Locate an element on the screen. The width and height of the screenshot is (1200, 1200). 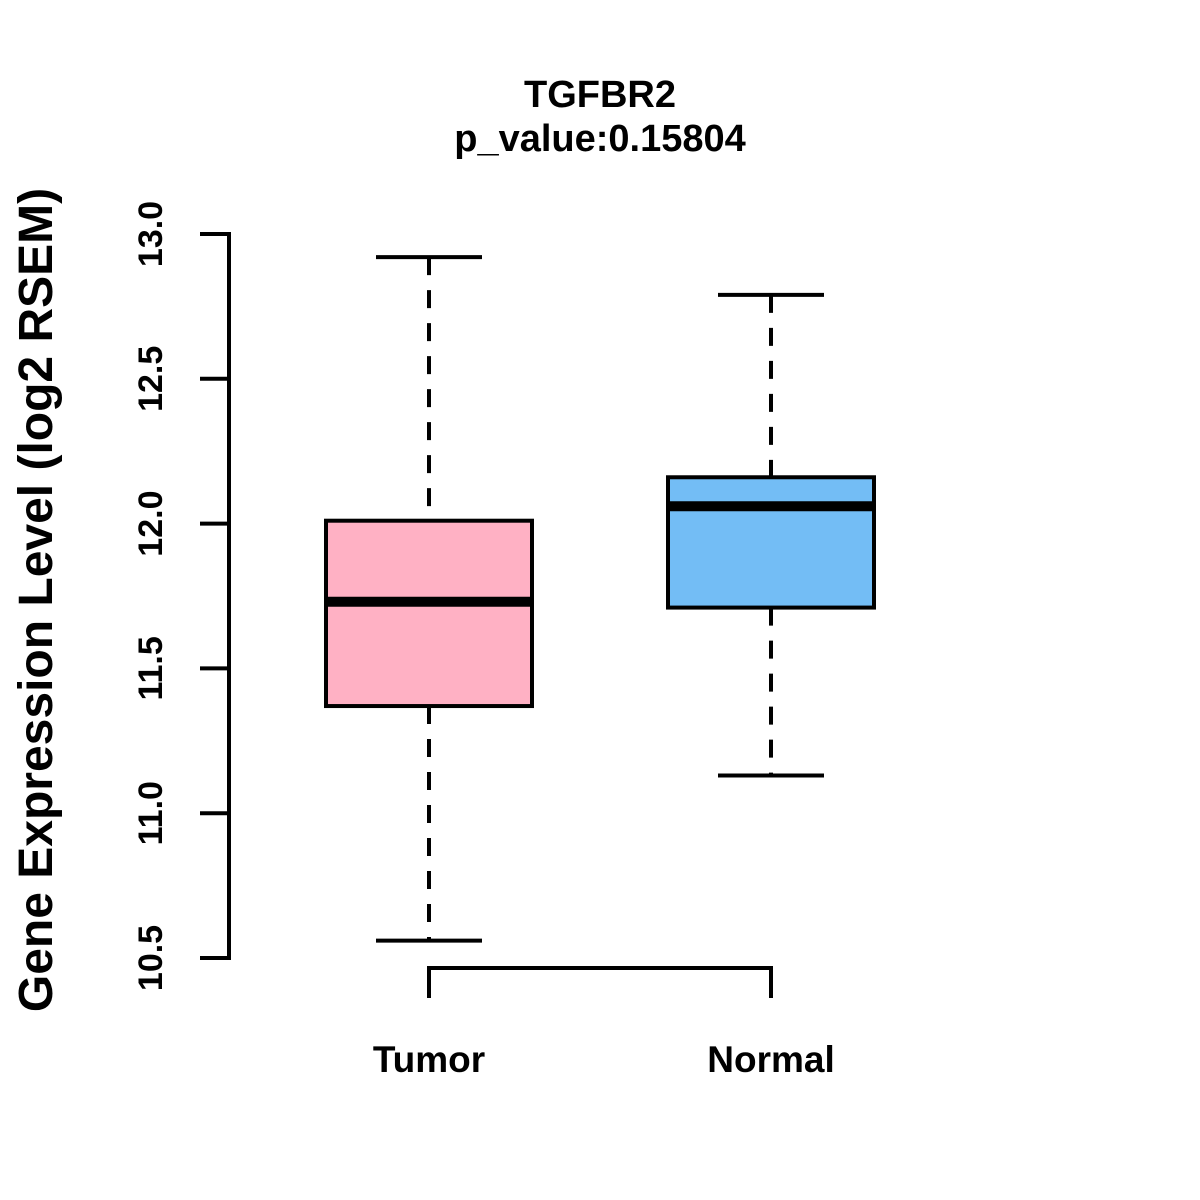
y-axis-tick-label: 12.5 is located at coordinates (151, 379).